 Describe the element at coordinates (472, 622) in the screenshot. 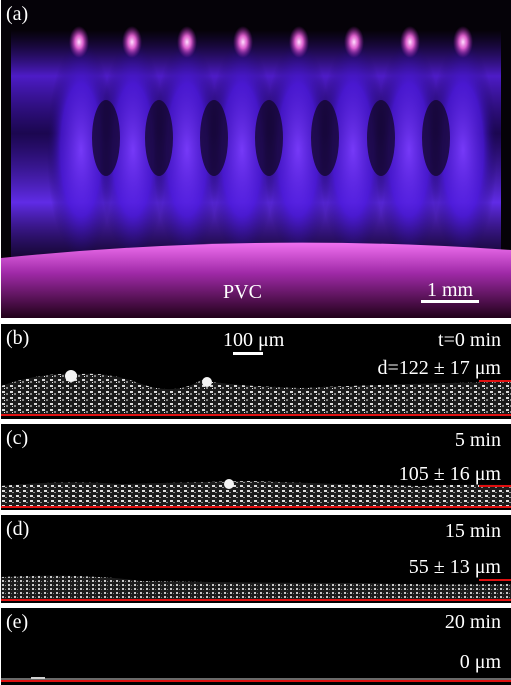

I see `time-label-e: 20 min` at that location.